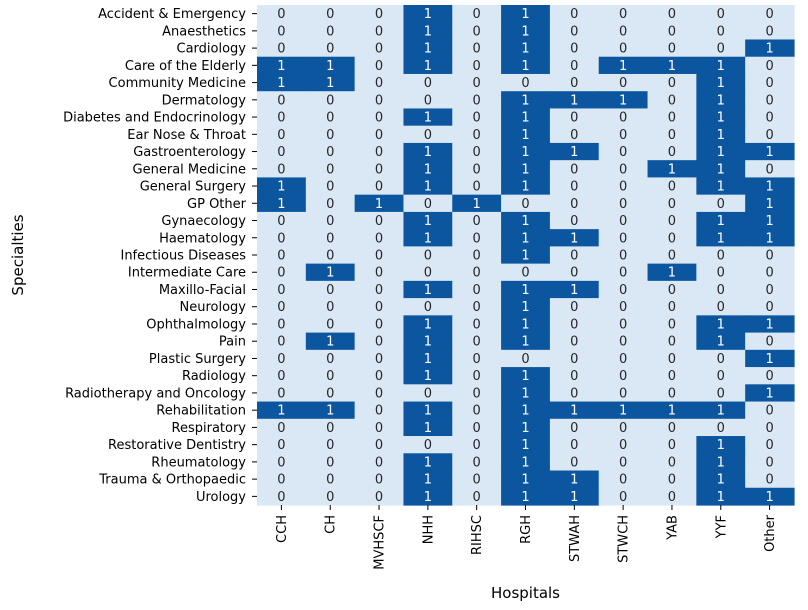 The width and height of the screenshot is (808, 610). What do you see at coordinates (201, 411) in the screenshot?
I see `y-tick-label: Rehabilitation` at bounding box center [201, 411].